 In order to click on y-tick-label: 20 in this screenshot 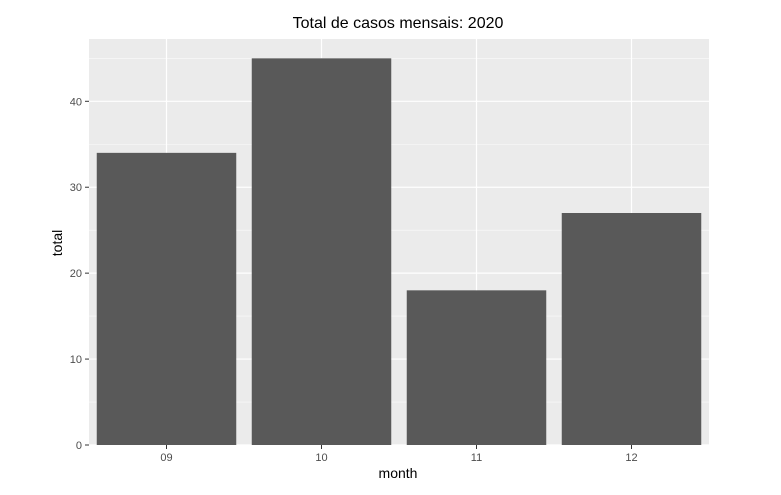, I will do `click(76, 274)`.